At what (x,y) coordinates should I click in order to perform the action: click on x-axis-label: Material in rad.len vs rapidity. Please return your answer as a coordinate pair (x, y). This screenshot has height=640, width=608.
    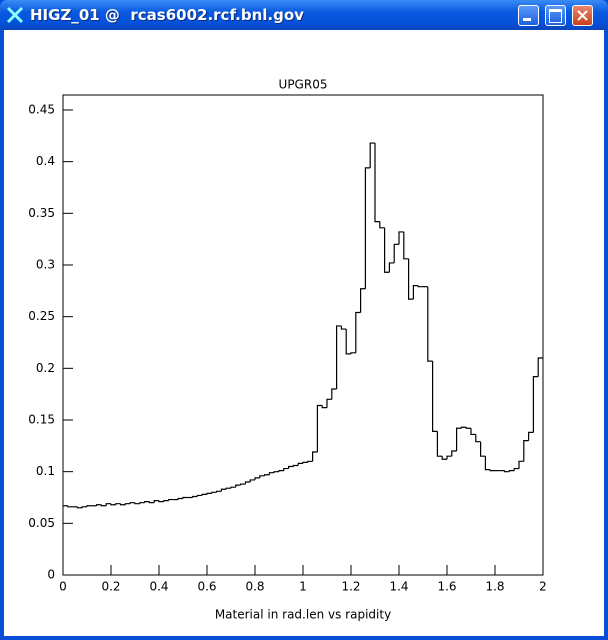
    Looking at the image, I should click on (303, 615).